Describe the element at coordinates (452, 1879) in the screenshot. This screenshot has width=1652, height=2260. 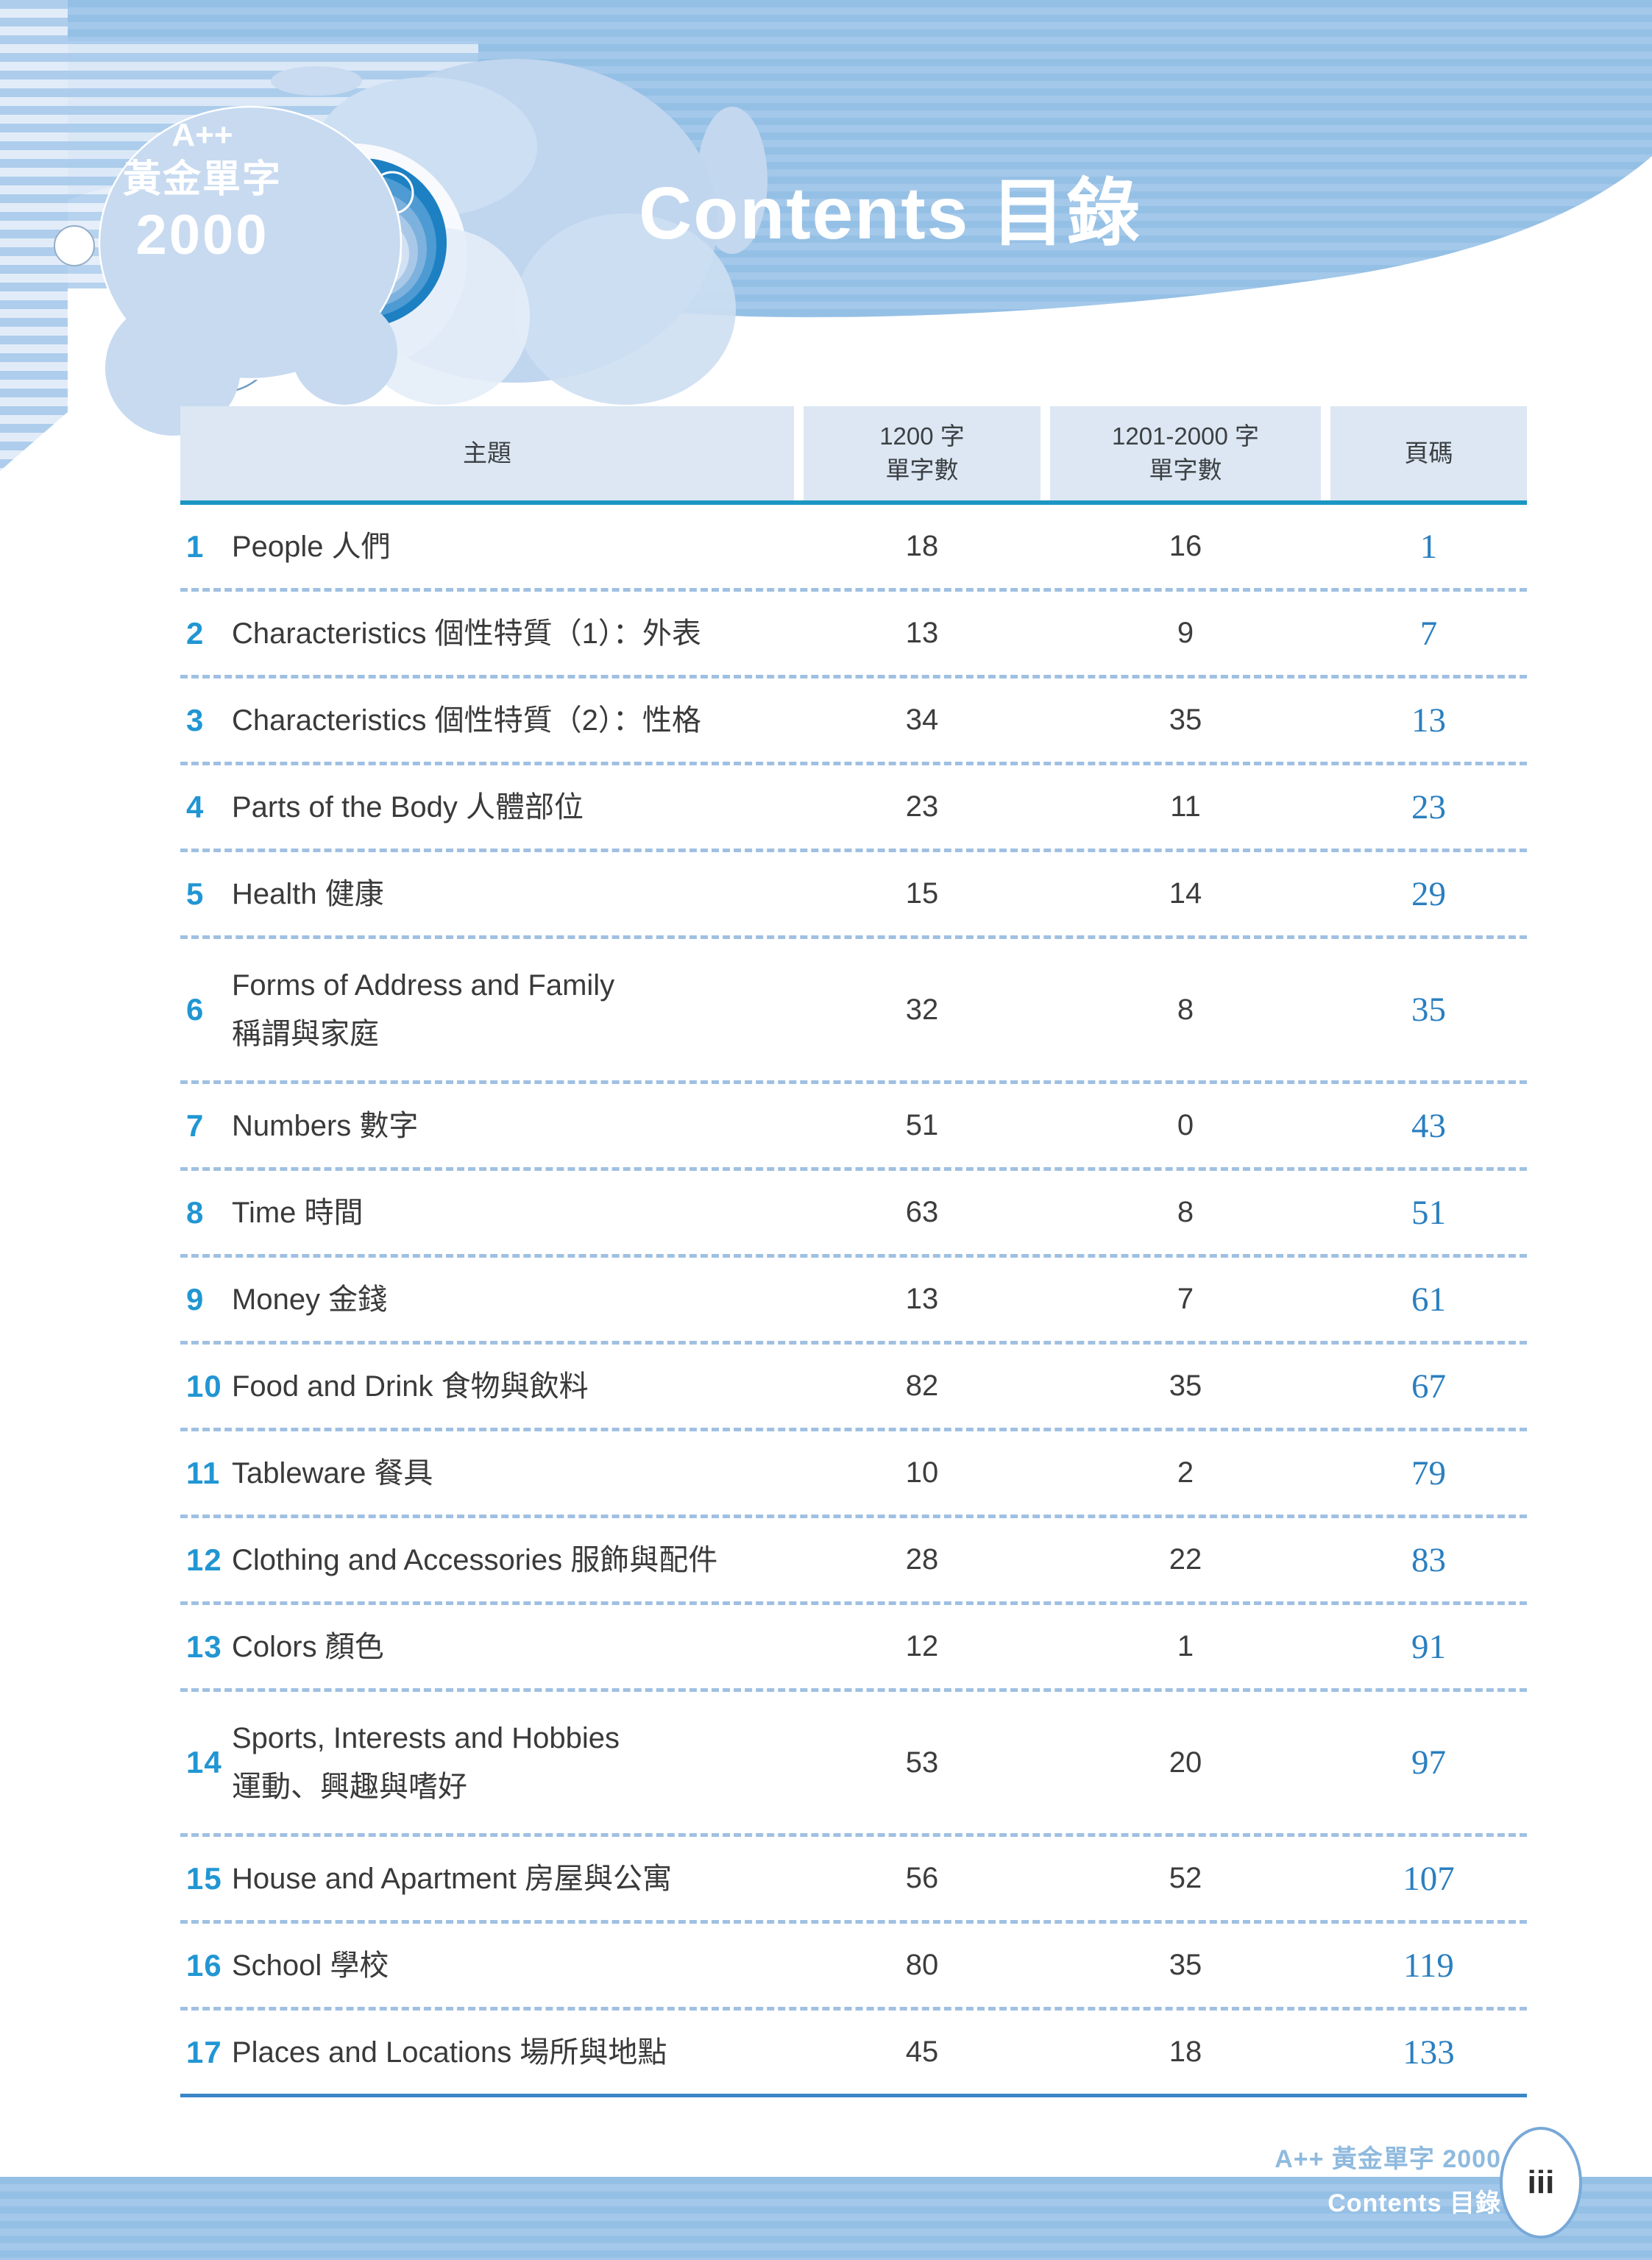
I see `row-title: House and Apartment 房屋與公寓` at that location.